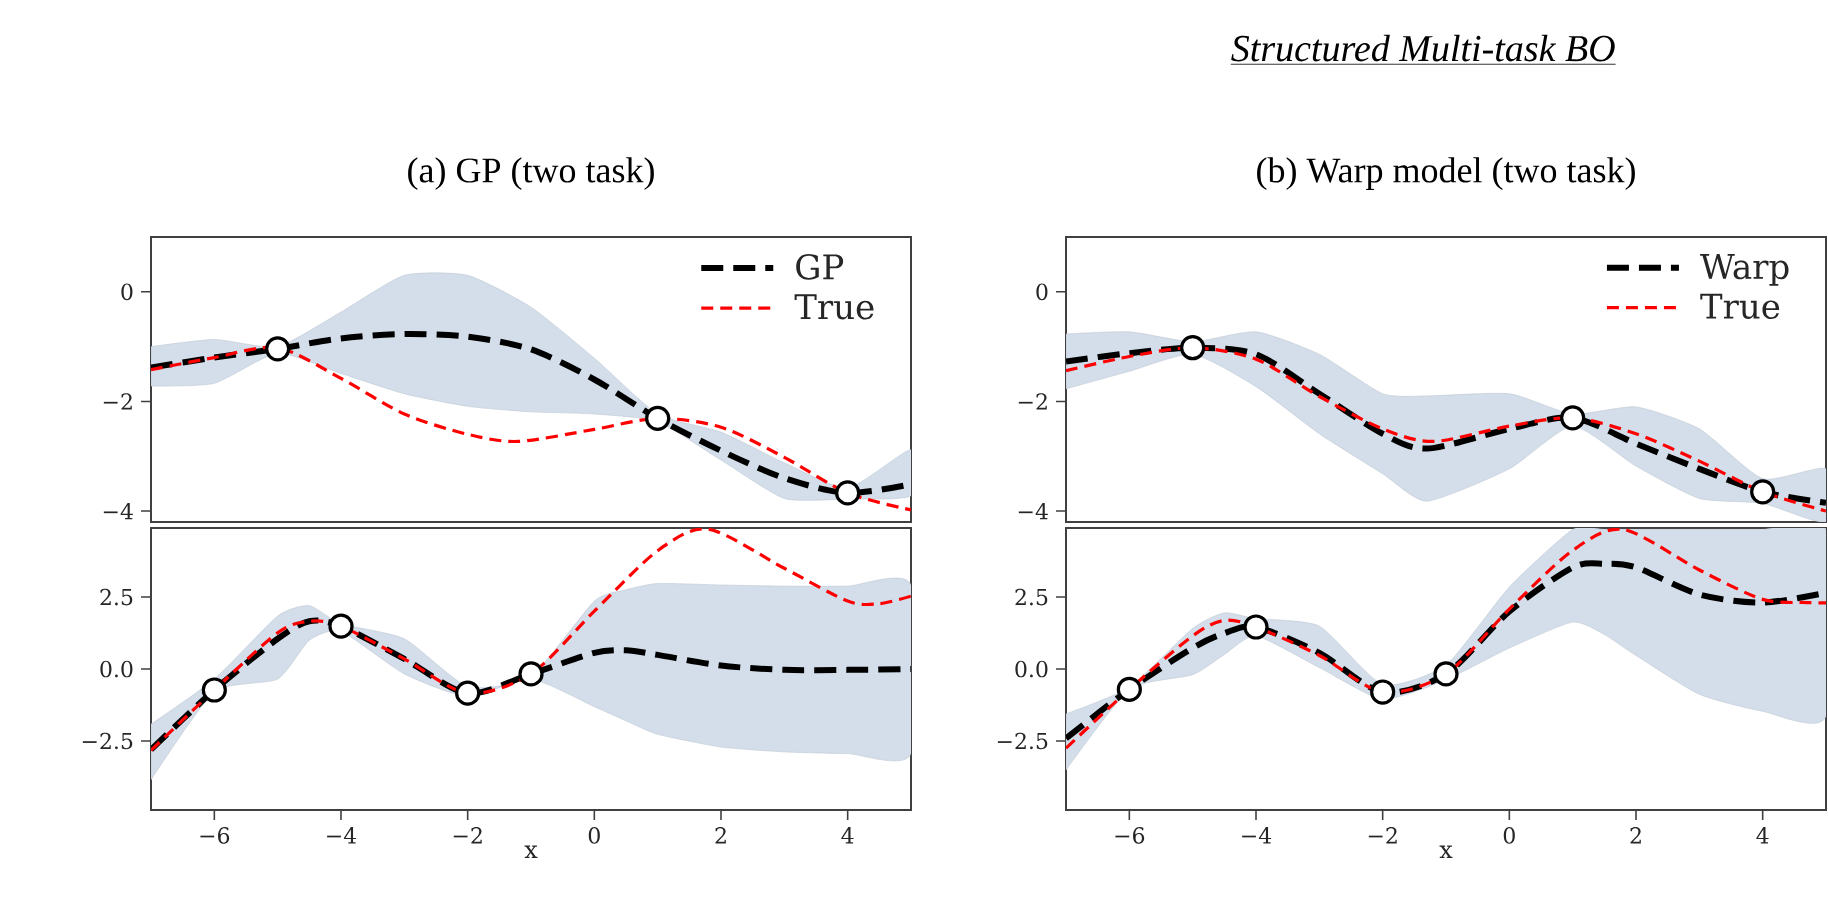 This screenshot has width=1828, height=902. I want to click on text: Structured Multi-task BO, so click(1423, 48).